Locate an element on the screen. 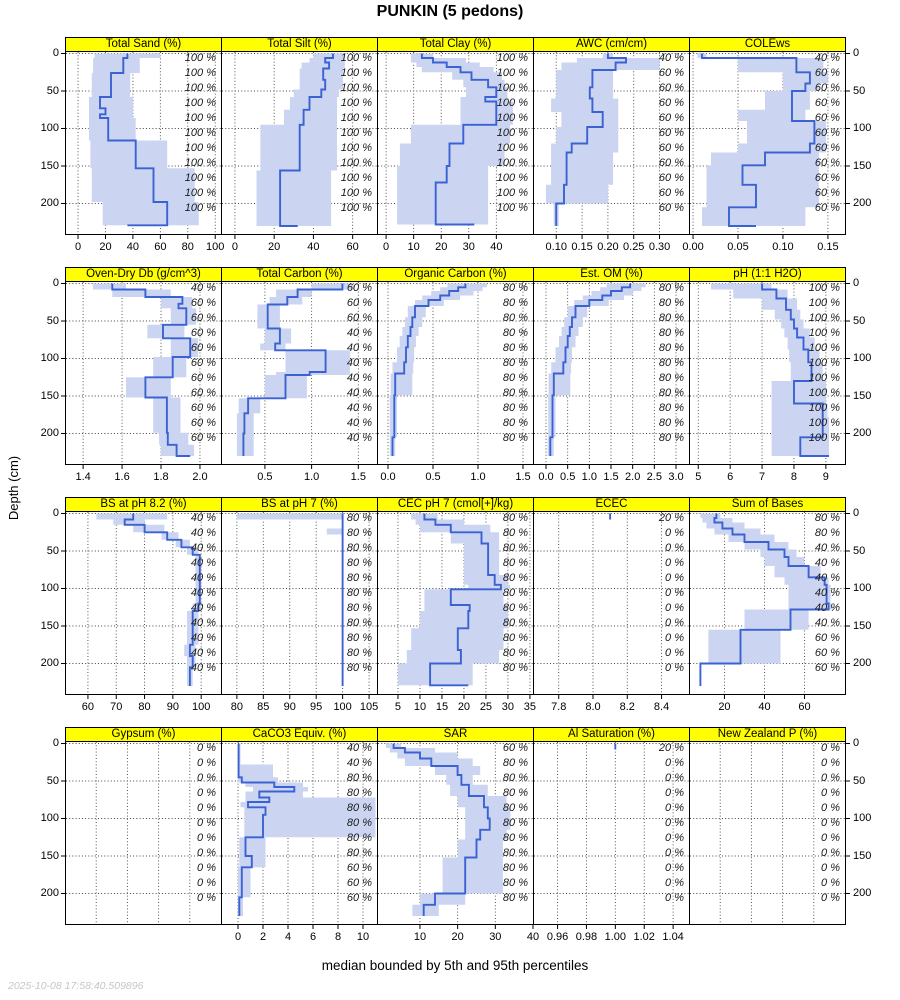 This screenshot has width=900, height=1000. median-line-sar is located at coordinates (441, 829).